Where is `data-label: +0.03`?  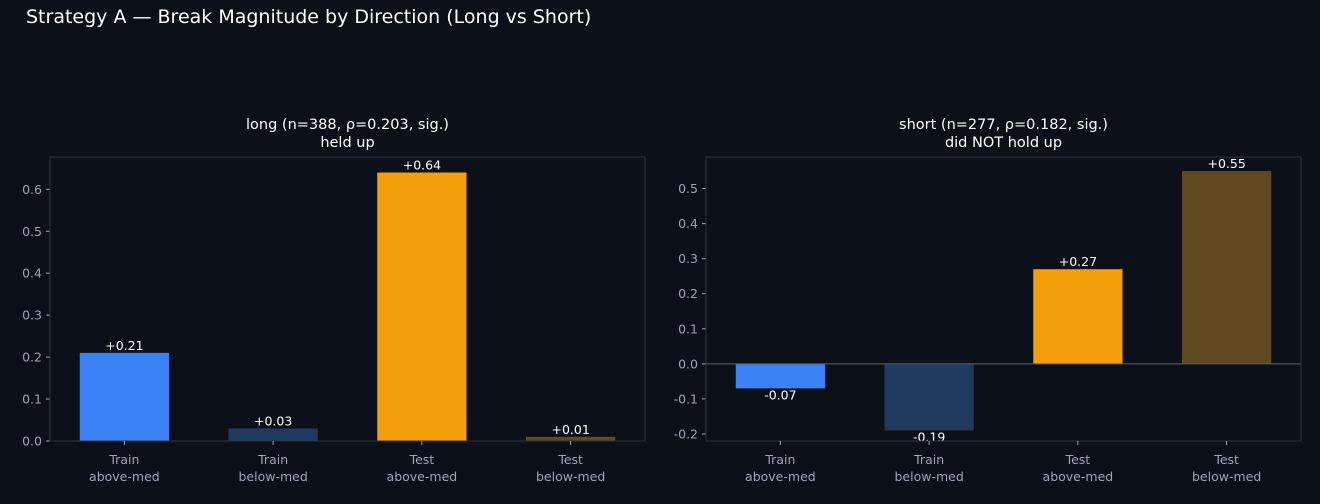
data-label: +0.03 is located at coordinates (273, 420).